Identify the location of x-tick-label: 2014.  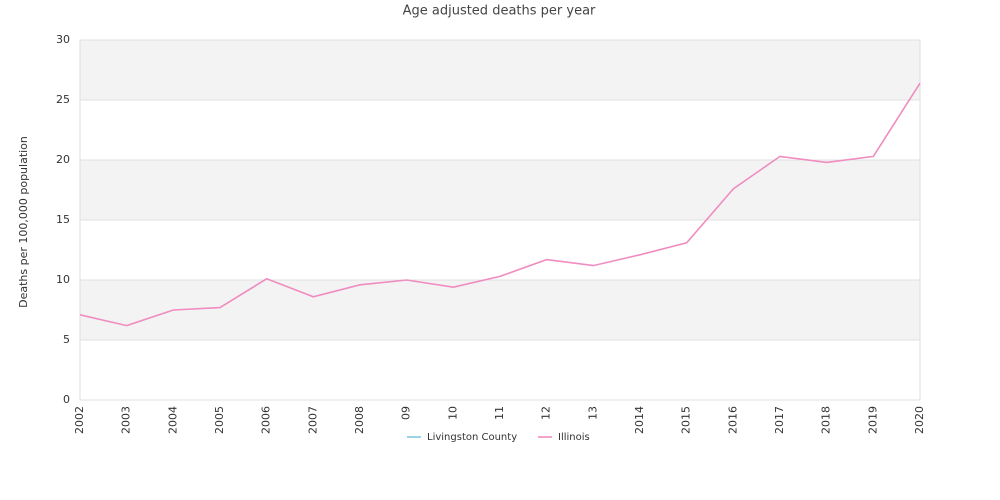
(639, 420).